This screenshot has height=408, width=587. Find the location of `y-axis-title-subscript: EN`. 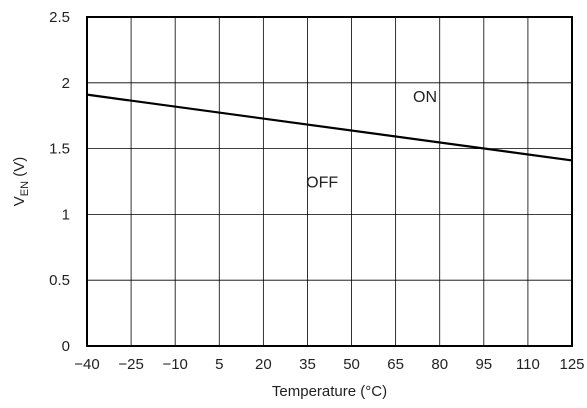

y-axis-title-subscript: EN is located at coordinates (25, 188).